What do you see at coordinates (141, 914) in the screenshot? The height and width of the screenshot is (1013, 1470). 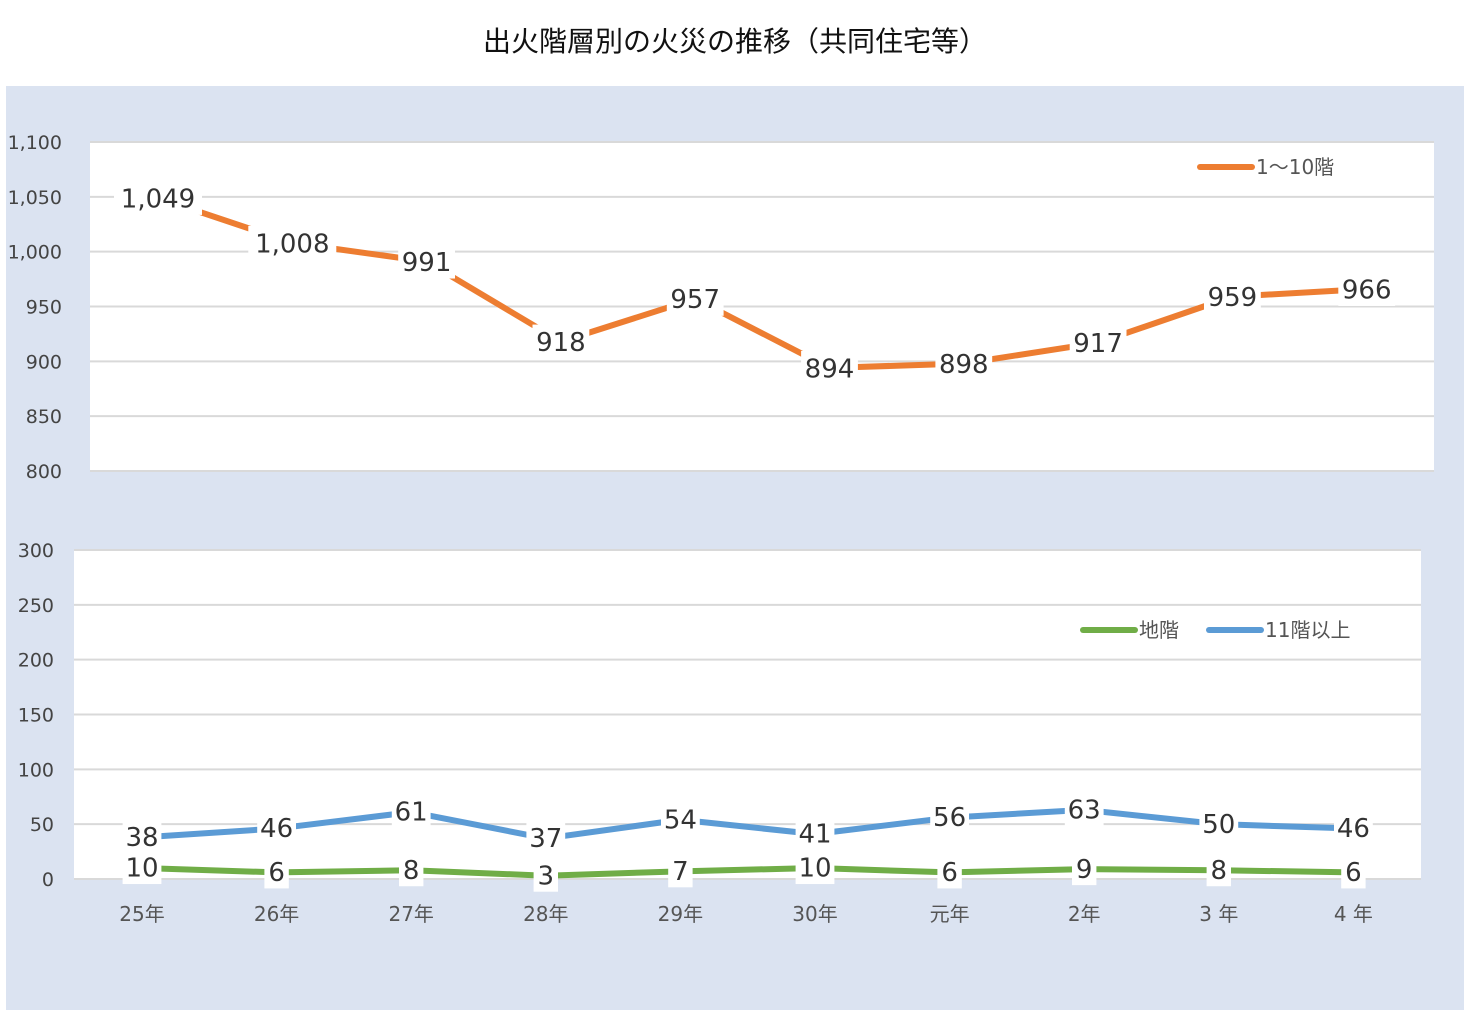 I see `x-tick-label: 25年` at bounding box center [141, 914].